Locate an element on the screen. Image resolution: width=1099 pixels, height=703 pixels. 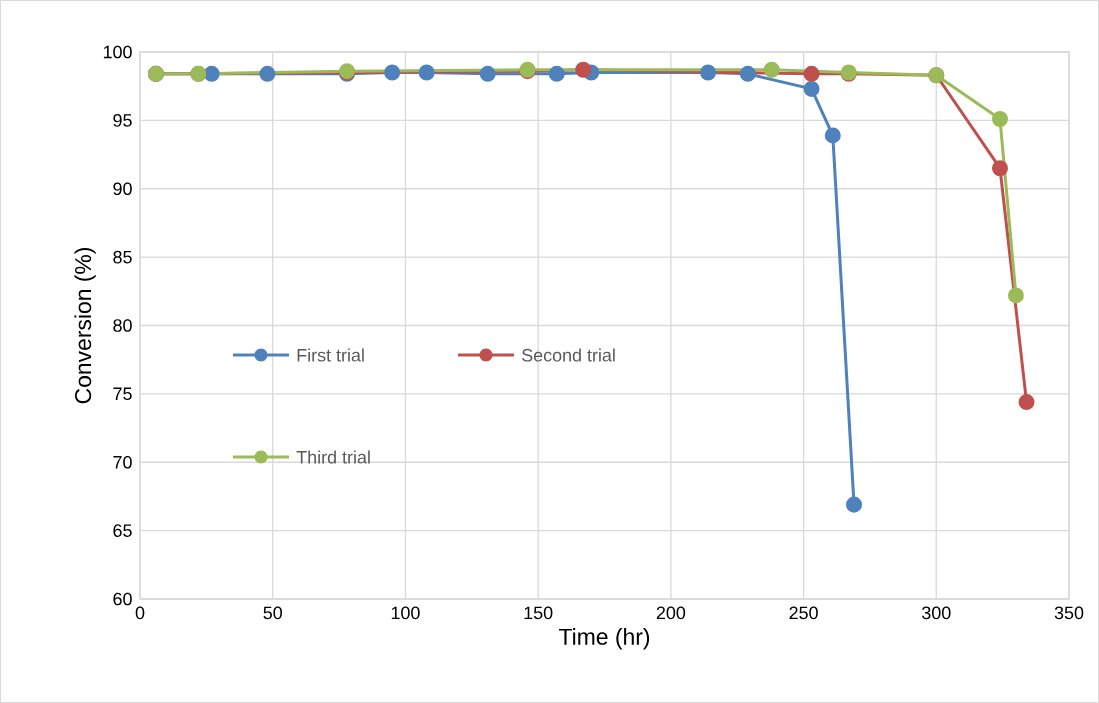
y-tick-label: 60 is located at coordinates (122, 599).